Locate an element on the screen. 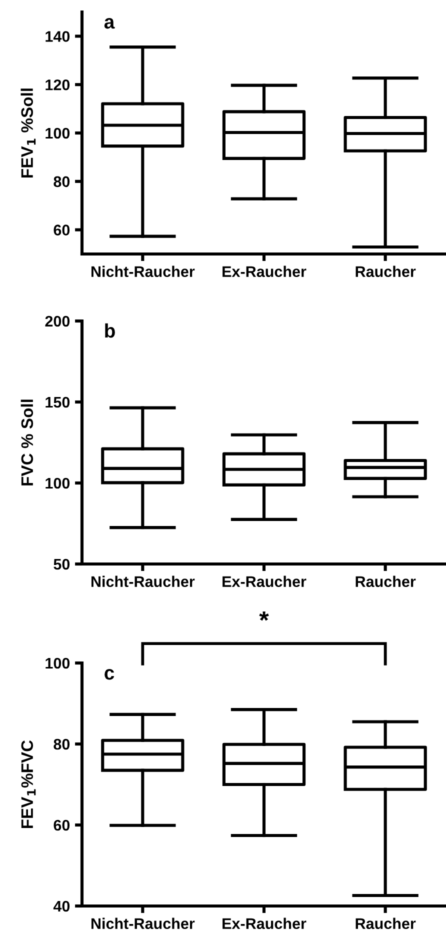 The image size is (446, 940). y-tick-label: 40 is located at coordinates (61, 906).